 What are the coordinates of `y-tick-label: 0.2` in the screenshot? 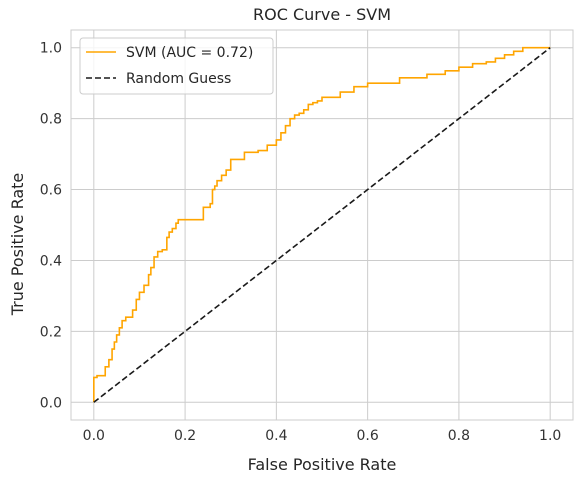 It's located at (51, 332).